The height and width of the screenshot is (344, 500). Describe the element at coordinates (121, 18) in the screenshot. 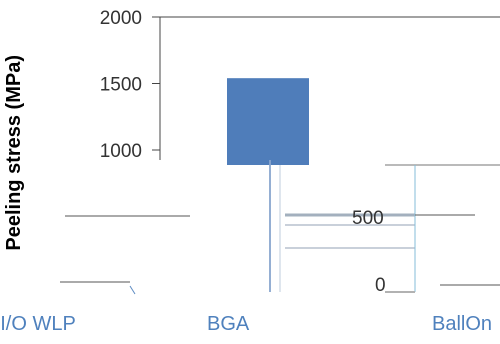

I see `y-tick-label: 2000` at that location.